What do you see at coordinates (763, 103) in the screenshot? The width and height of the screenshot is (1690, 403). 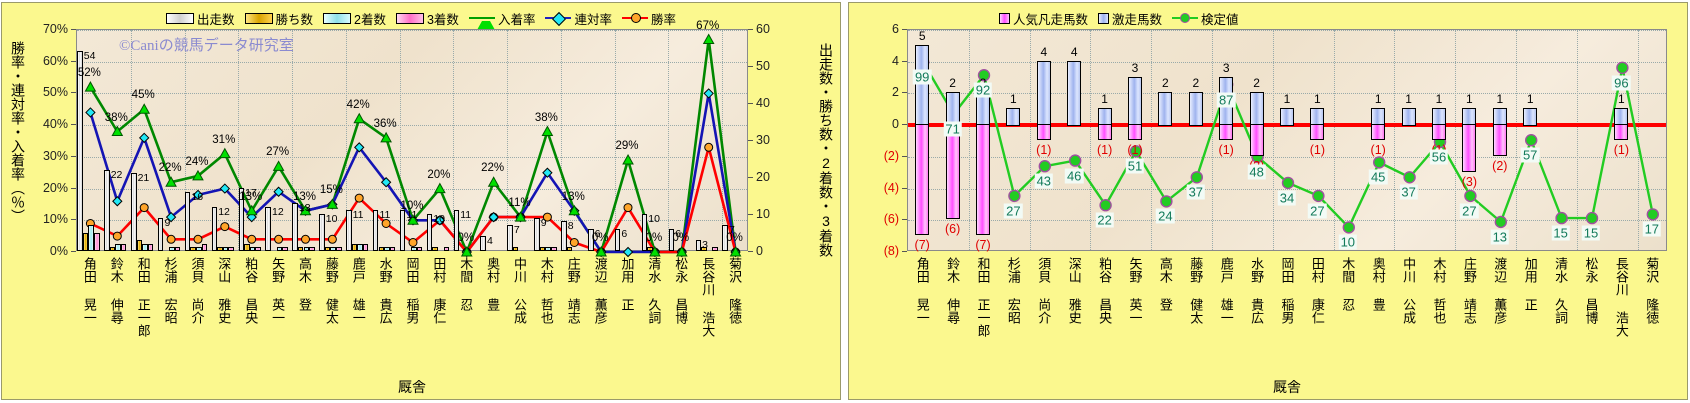 I see `y2-tick-label: 40` at bounding box center [763, 103].